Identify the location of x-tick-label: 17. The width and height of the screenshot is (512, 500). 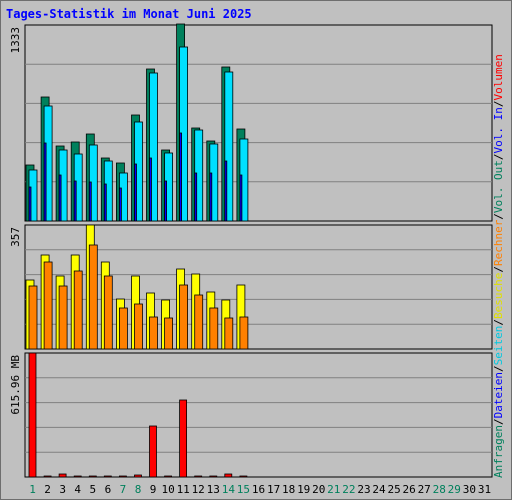
(273, 489).